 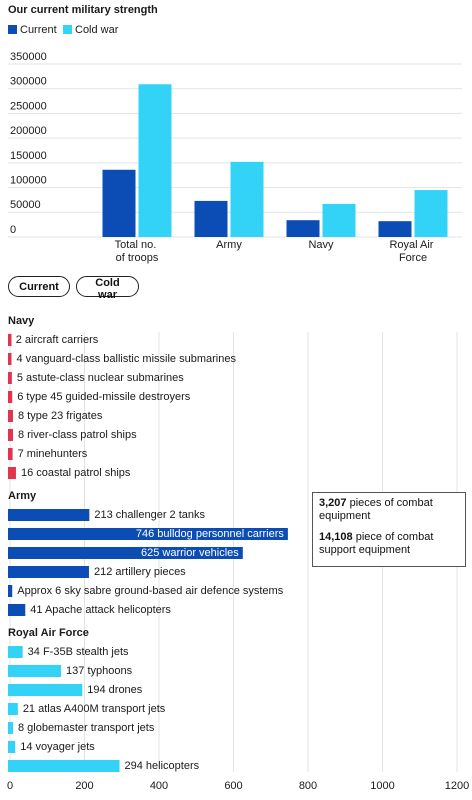 What do you see at coordinates (28, 106) in the screenshot?
I see `y-tick-label: 250000` at bounding box center [28, 106].